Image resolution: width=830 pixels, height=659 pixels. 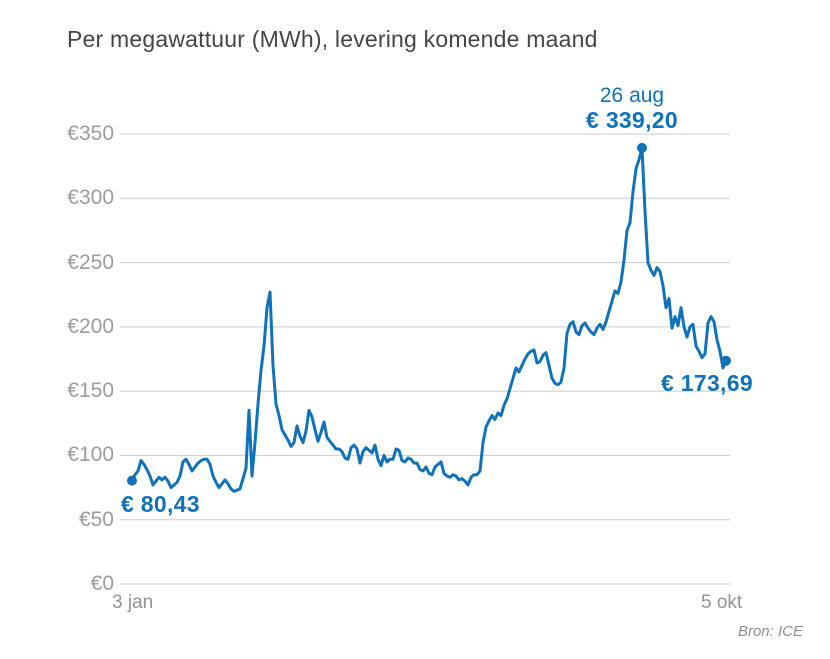 What do you see at coordinates (90, 391) in the screenshot?
I see `y-tick-label: €150` at bounding box center [90, 391].